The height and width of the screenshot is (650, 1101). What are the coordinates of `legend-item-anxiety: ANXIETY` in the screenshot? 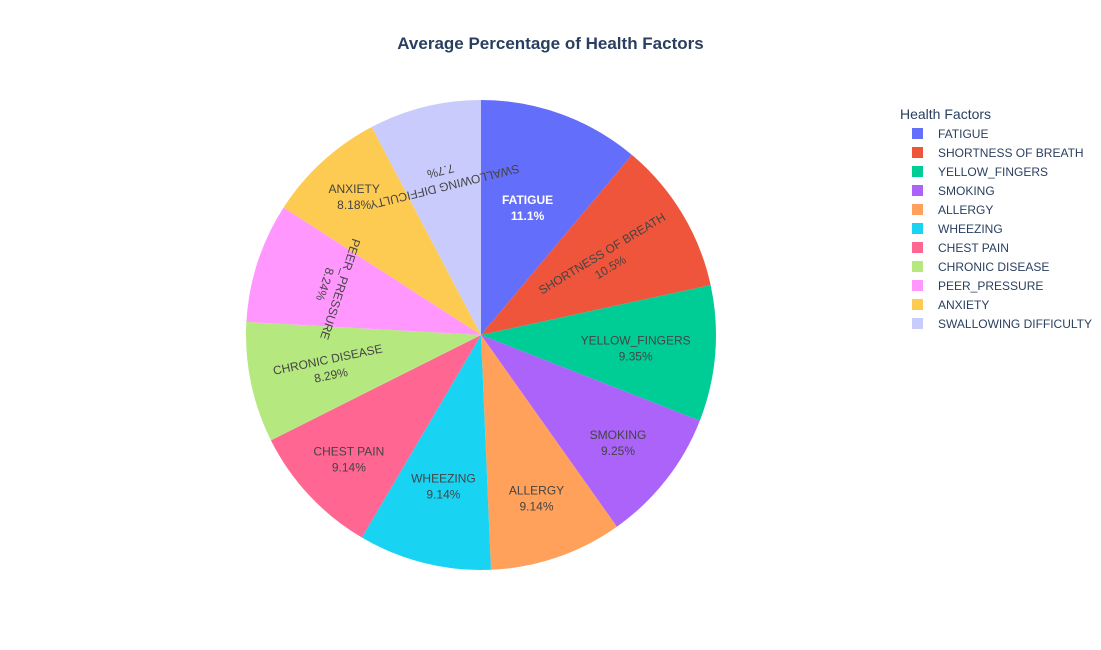 It's located at (1000, 304).